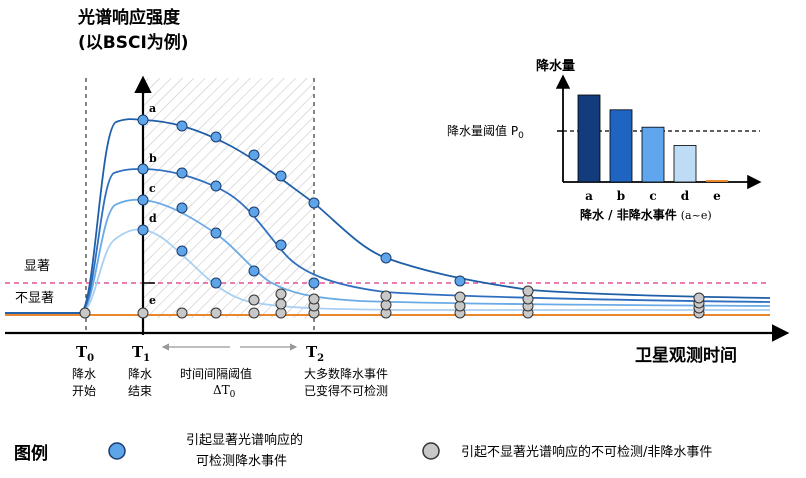 The height and width of the screenshot is (478, 806). I want to click on t2-desc-line2: 已变得不可检测, so click(346, 390).